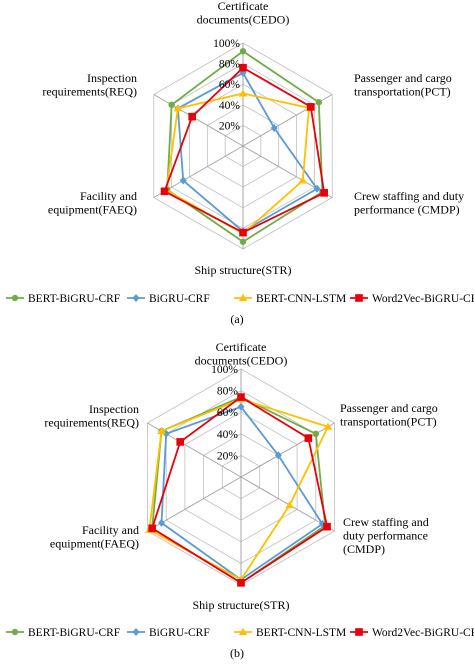  I want to click on spoke-cmdp, so click(287, 504).